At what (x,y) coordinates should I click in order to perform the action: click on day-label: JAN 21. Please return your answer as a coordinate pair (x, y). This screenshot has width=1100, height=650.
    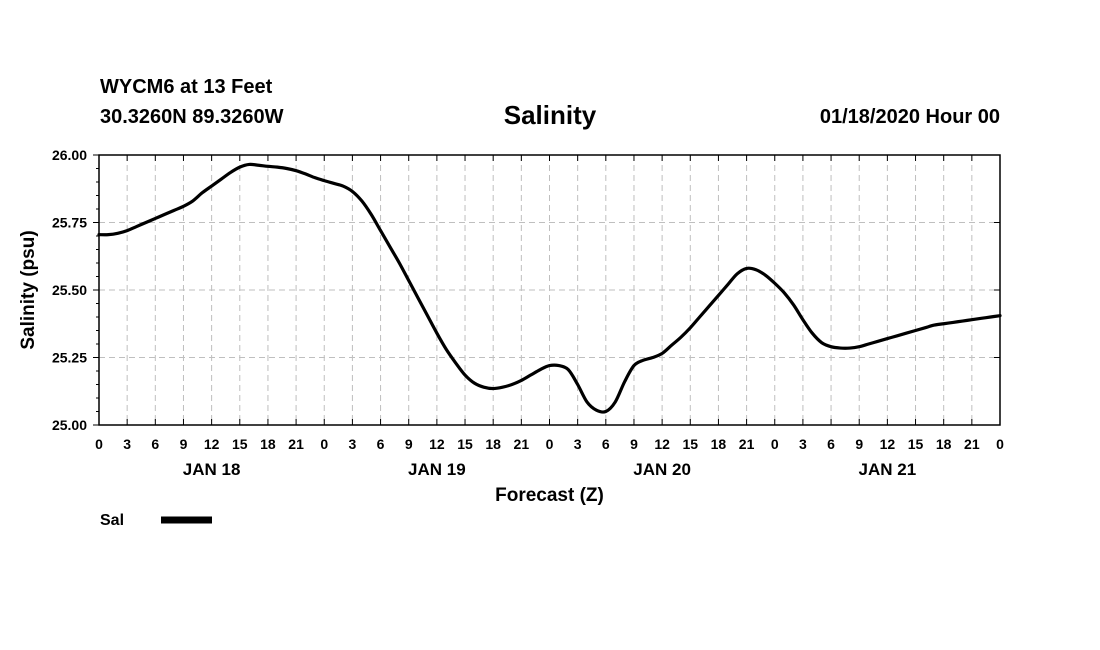
    Looking at the image, I should click on (888, 469).